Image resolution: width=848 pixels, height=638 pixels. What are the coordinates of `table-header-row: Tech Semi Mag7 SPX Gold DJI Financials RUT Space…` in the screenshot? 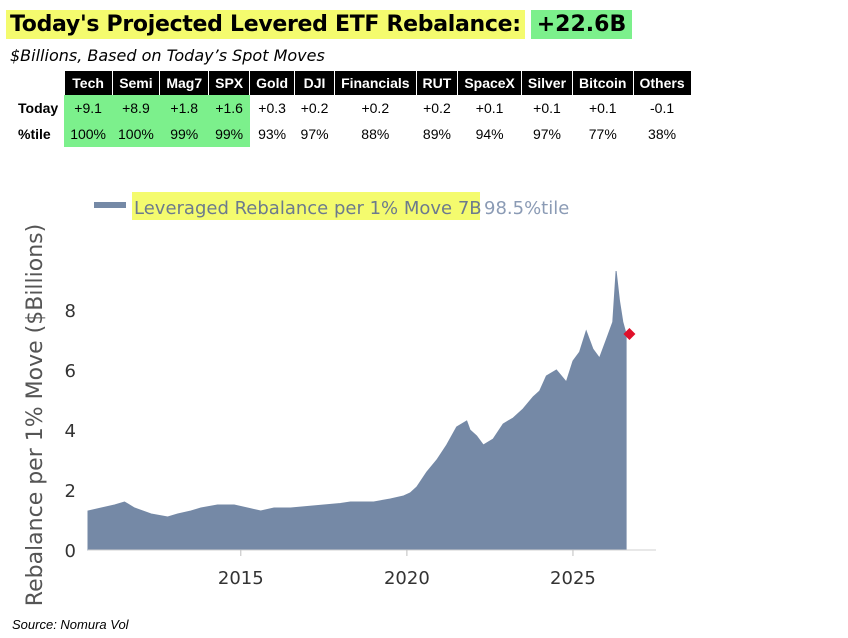 It's located at (349, 83).